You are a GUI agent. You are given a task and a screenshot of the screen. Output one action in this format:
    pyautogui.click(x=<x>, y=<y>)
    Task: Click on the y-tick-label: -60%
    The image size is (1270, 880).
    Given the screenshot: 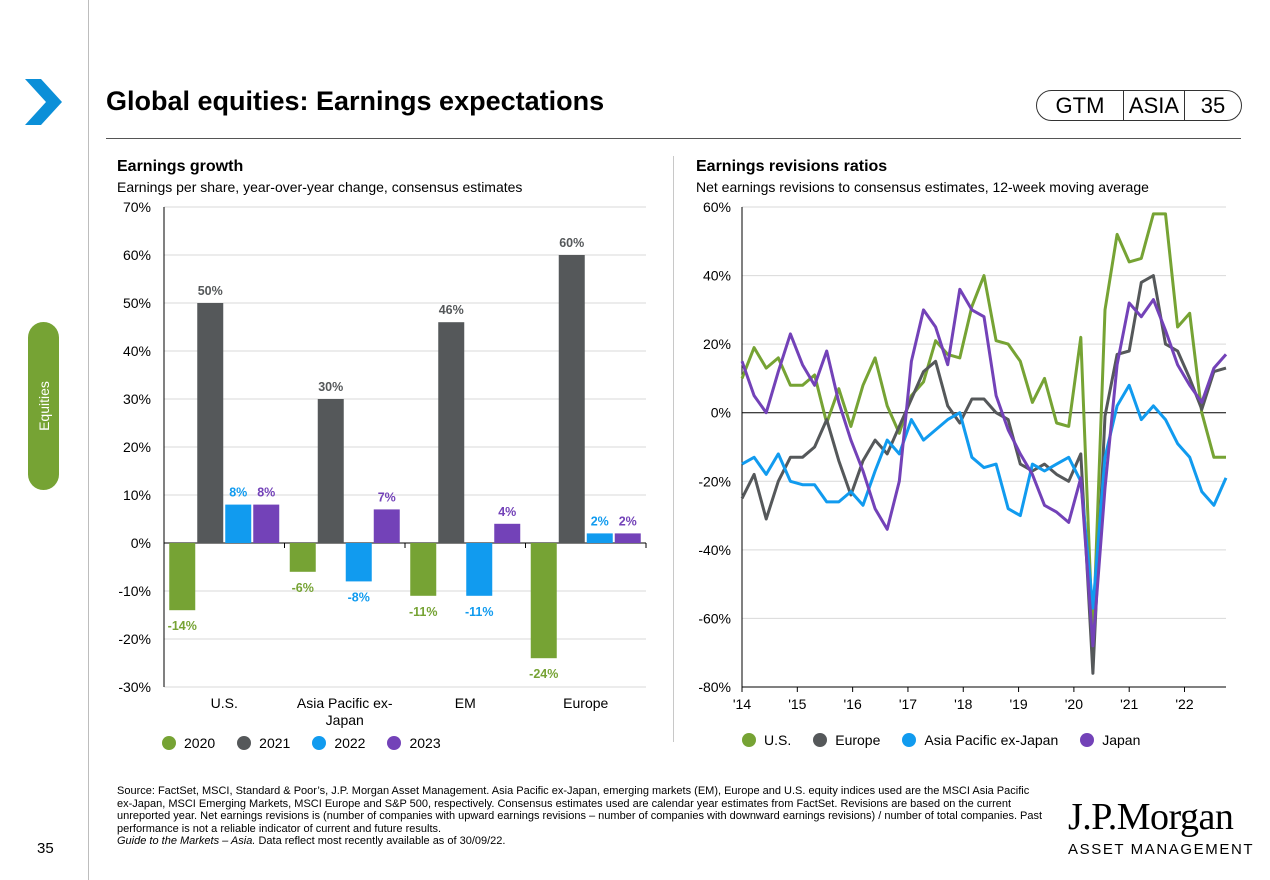 What is the action you would take?
    pyautogui.click(x=714, y=618)
    